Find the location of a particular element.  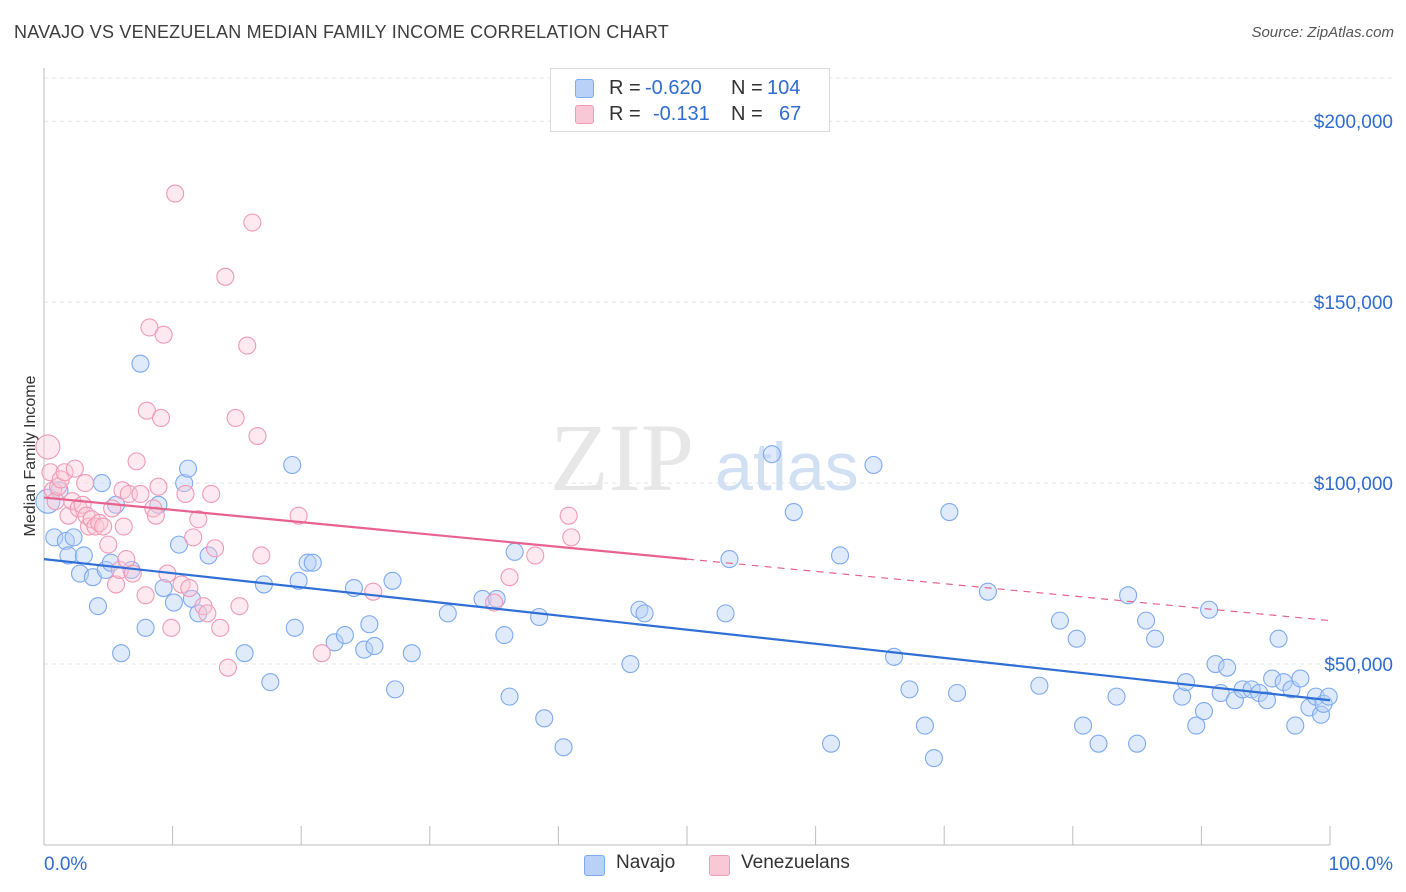

legend-row-navajo: R = -0.620 N = 104 is located at coordinates (690, 88).